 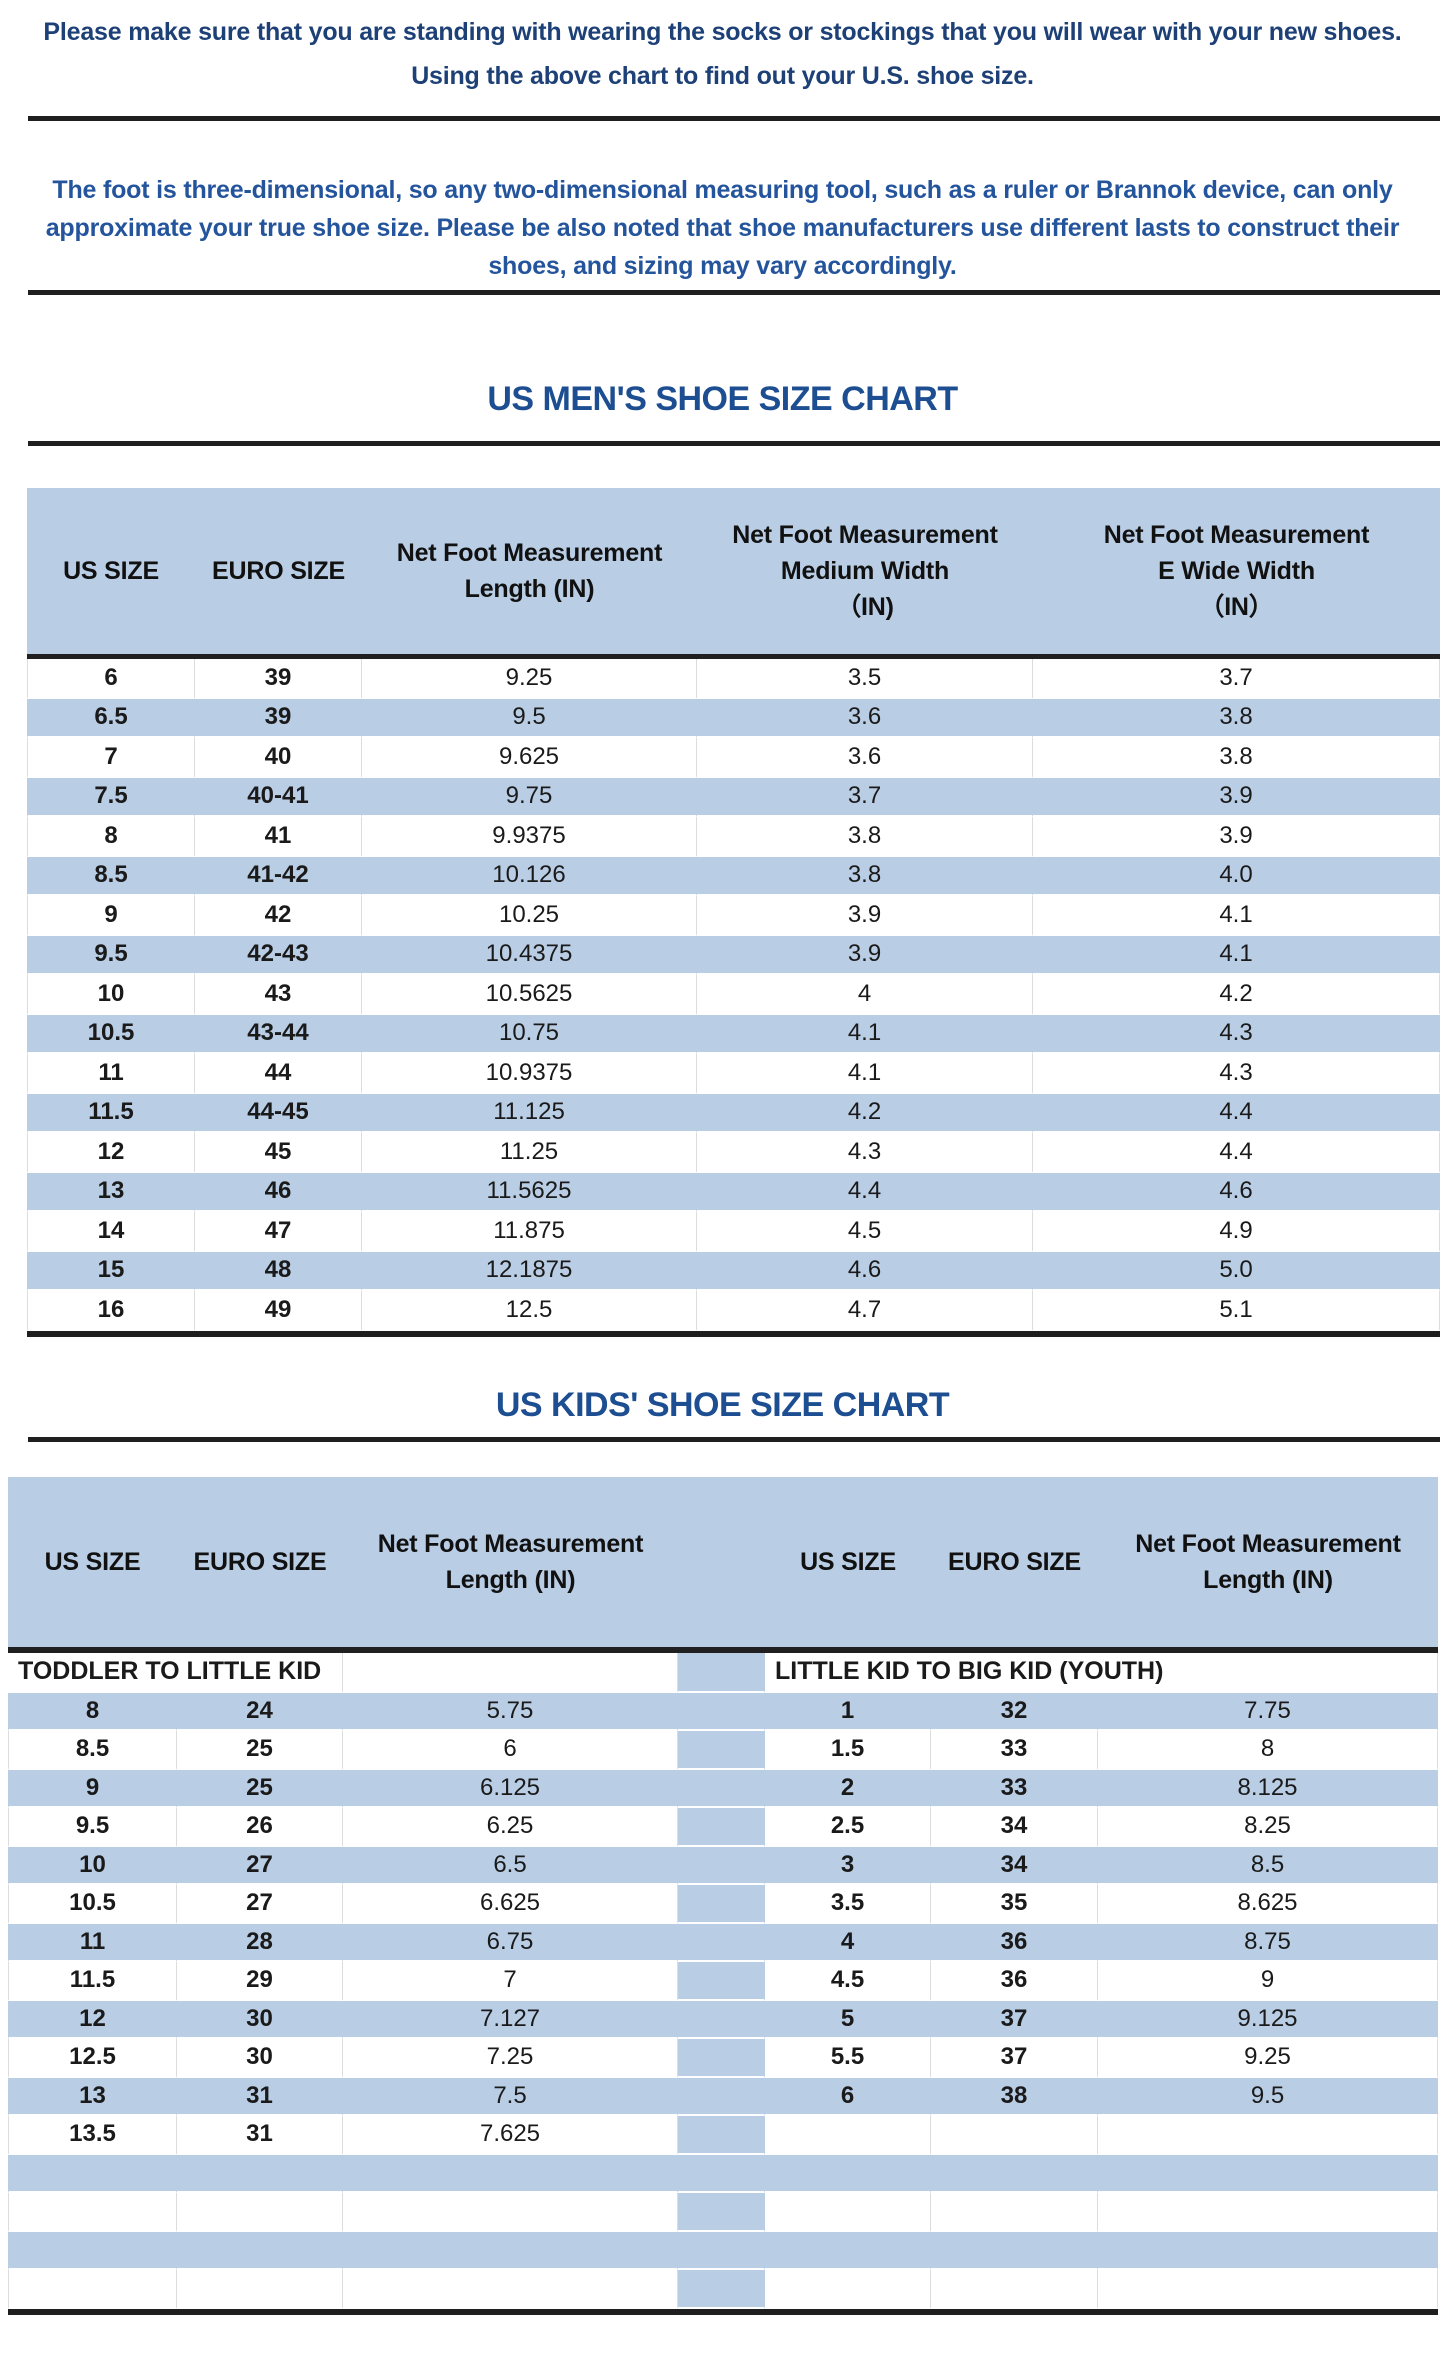 I want to click on table-cell: 44, so click(x=278, y=1074).